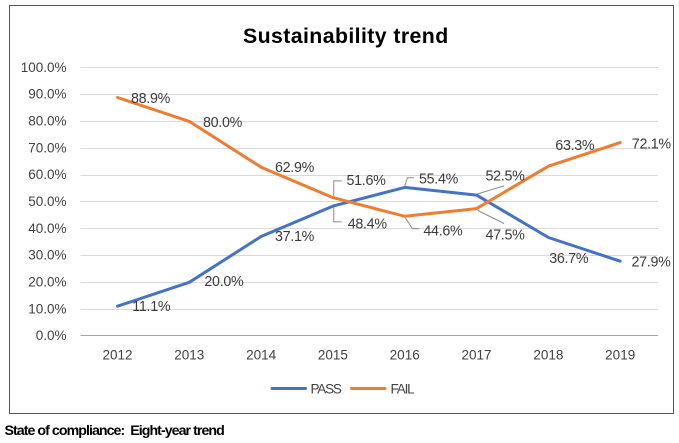  Describe the element at coordinates (47, 255) in the screenshot. I see `svg-text: 30.0%` at that location.